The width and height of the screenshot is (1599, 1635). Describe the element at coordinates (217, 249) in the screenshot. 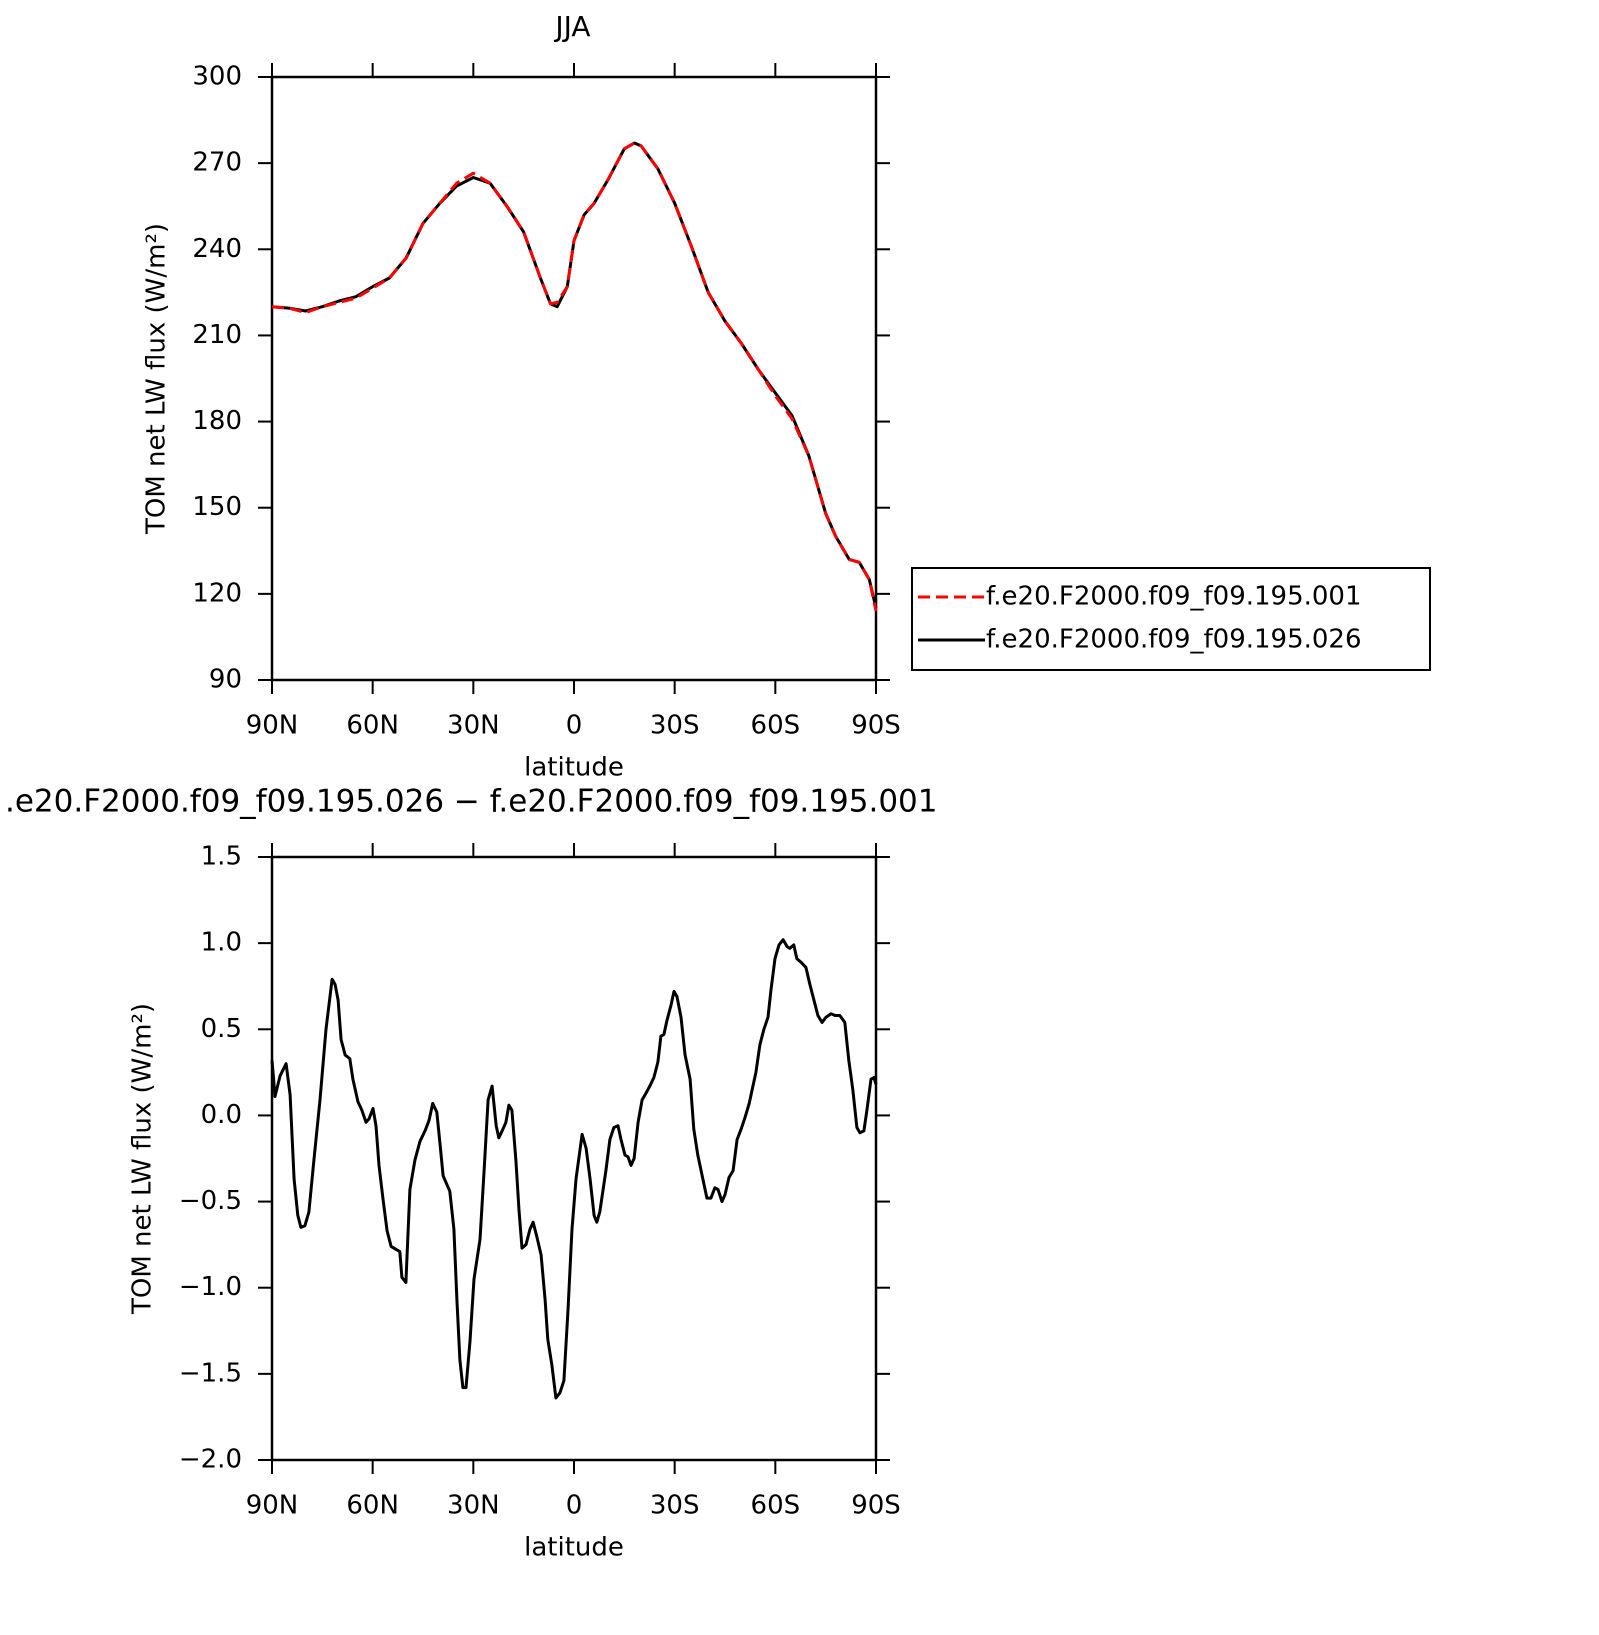

I see `y-tick-label: 240` at that location.